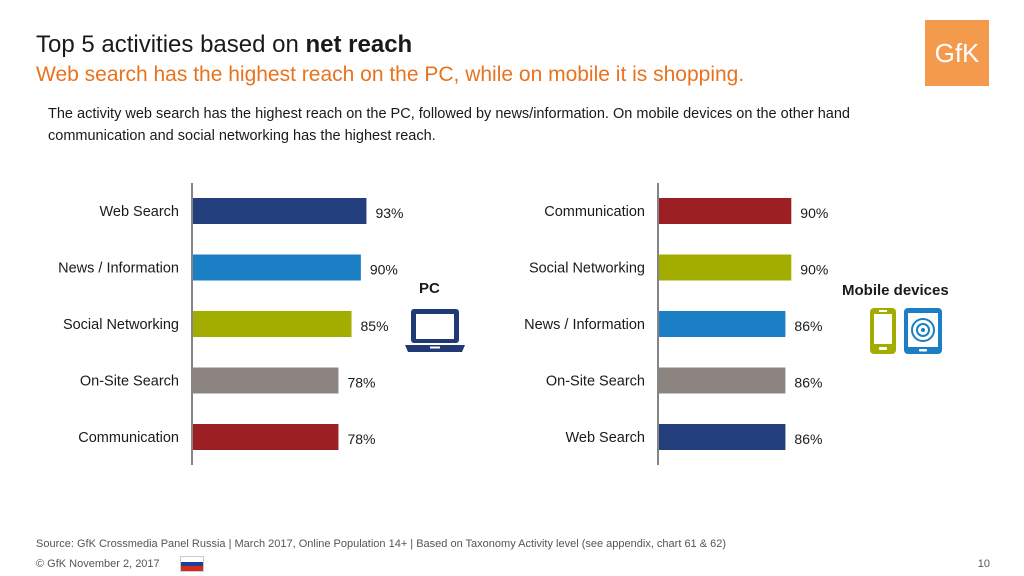  Describe the element at coordinates (883, 331) in the screenshot. I see `smartphone-icon` at that location.